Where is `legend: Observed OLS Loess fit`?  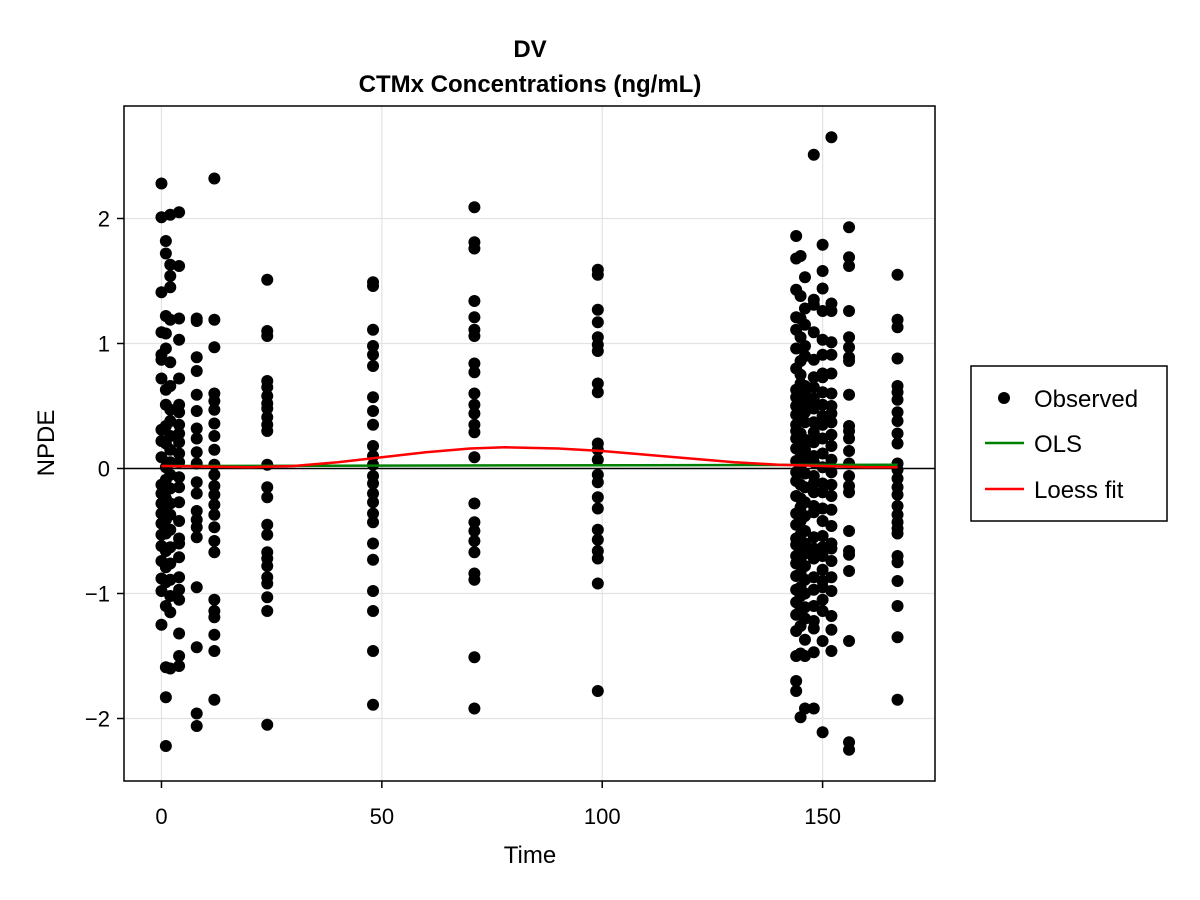
legend: Observed OLS Loess fit is located at coordinates (1069, 443).